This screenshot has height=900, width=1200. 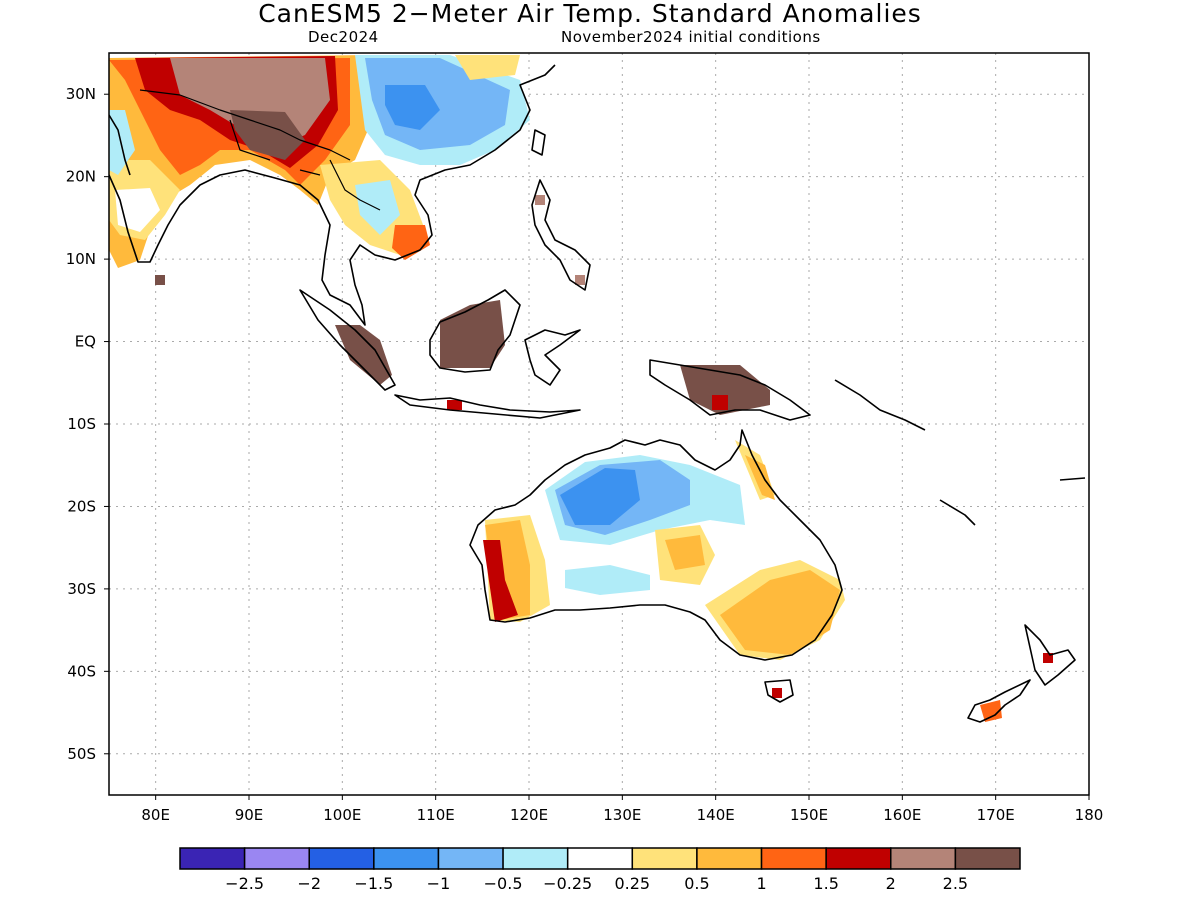 I want to click on vietnam-warm-anomaly, so click(x=411, y=242).